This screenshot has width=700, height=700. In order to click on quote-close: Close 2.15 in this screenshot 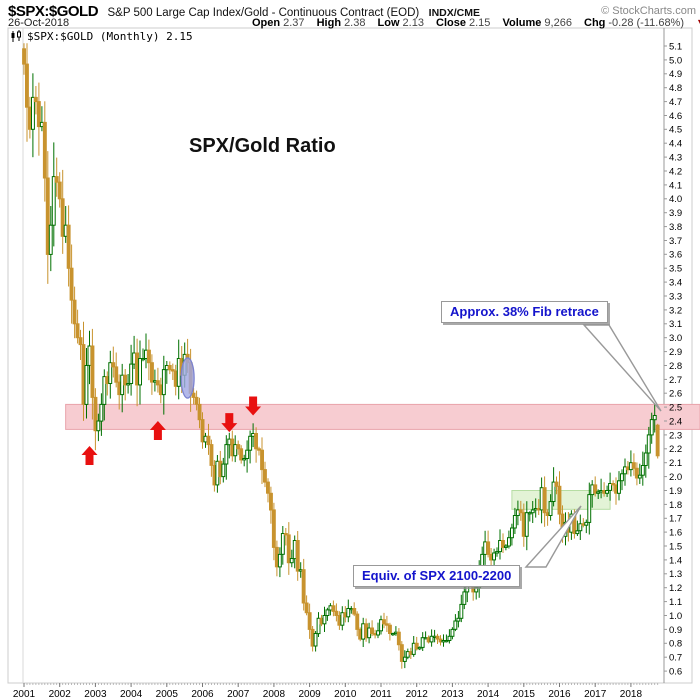, I will do `click(463, 23)`.